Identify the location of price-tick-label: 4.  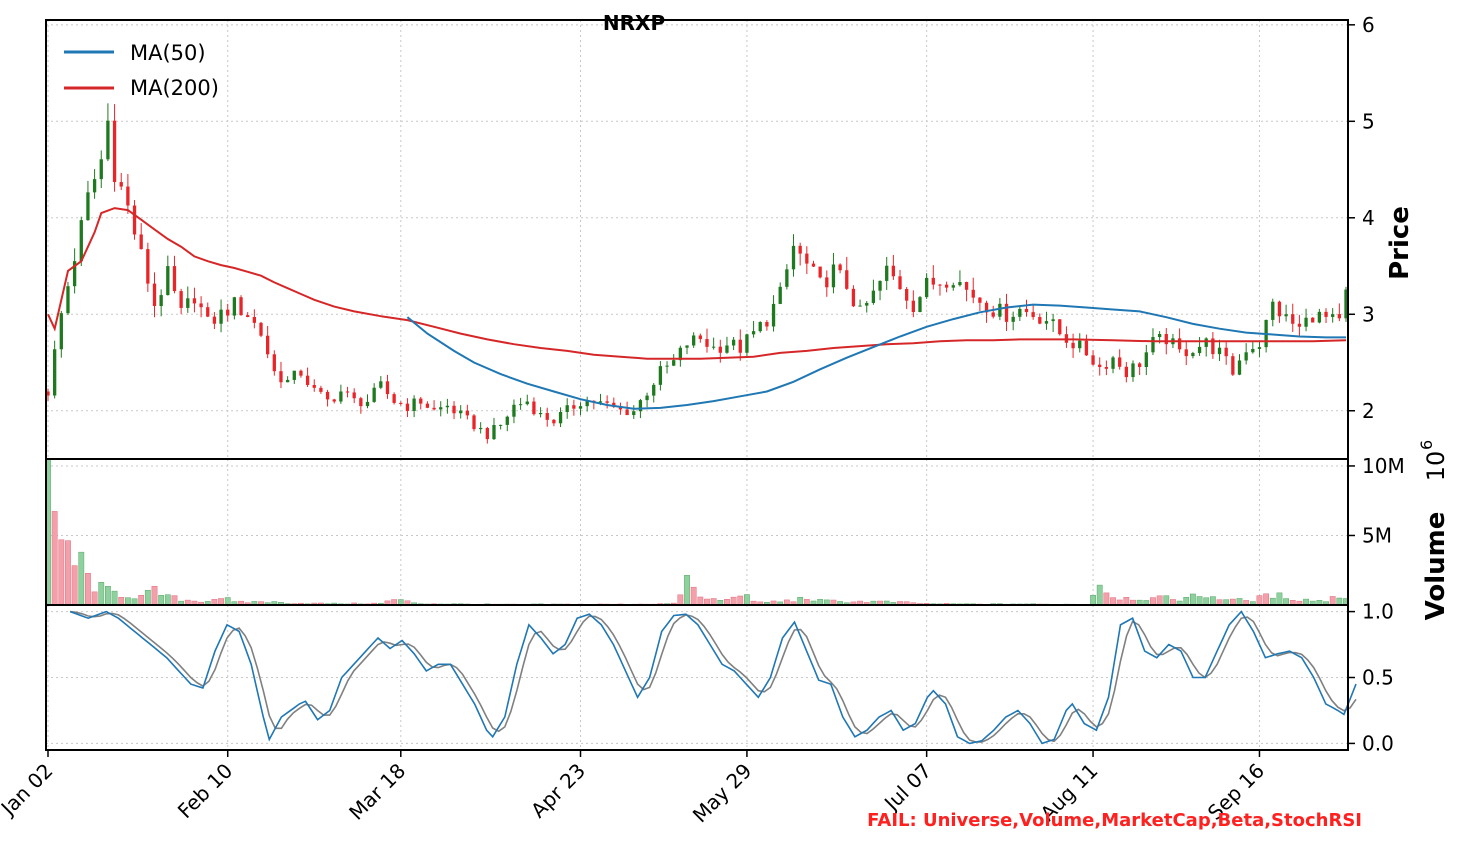
(1368, 218).